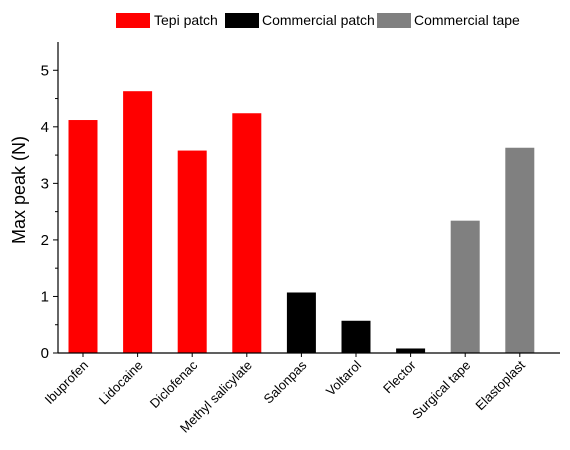 The height and width of the screenshot is (450, 570). Describe the element at coordinates (467, 20) in the screenshot. I see `legend-label-commercial-tape: Commercial tape` at that location.